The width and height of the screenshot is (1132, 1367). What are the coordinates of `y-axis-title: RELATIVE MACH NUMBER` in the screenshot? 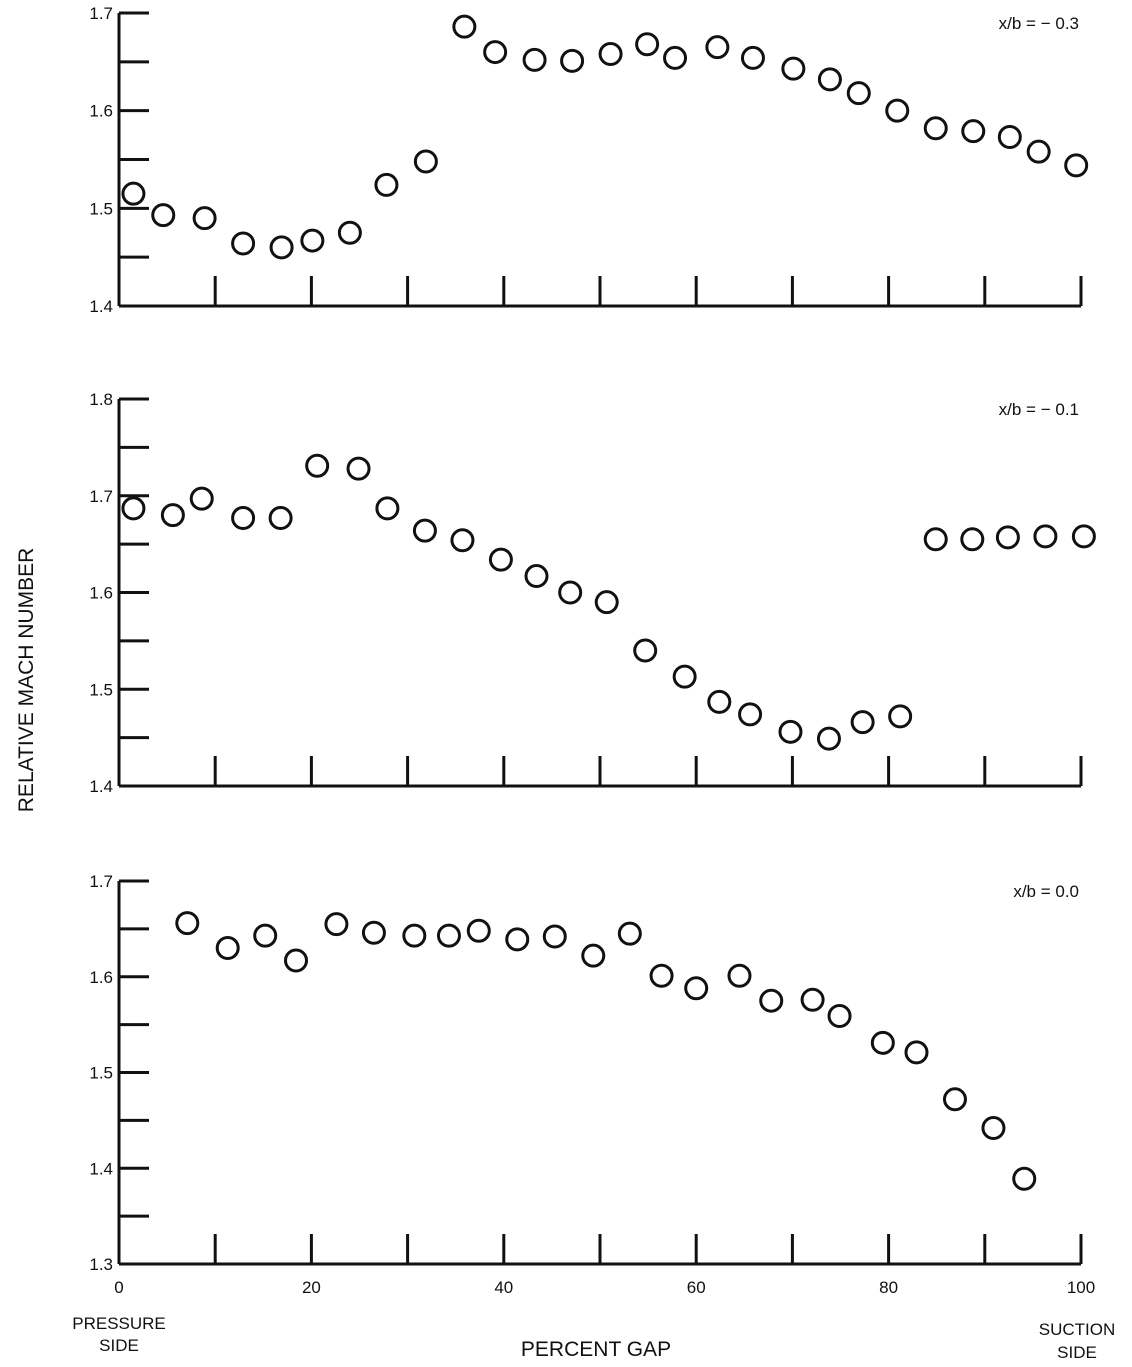 It's located at (26, 680).